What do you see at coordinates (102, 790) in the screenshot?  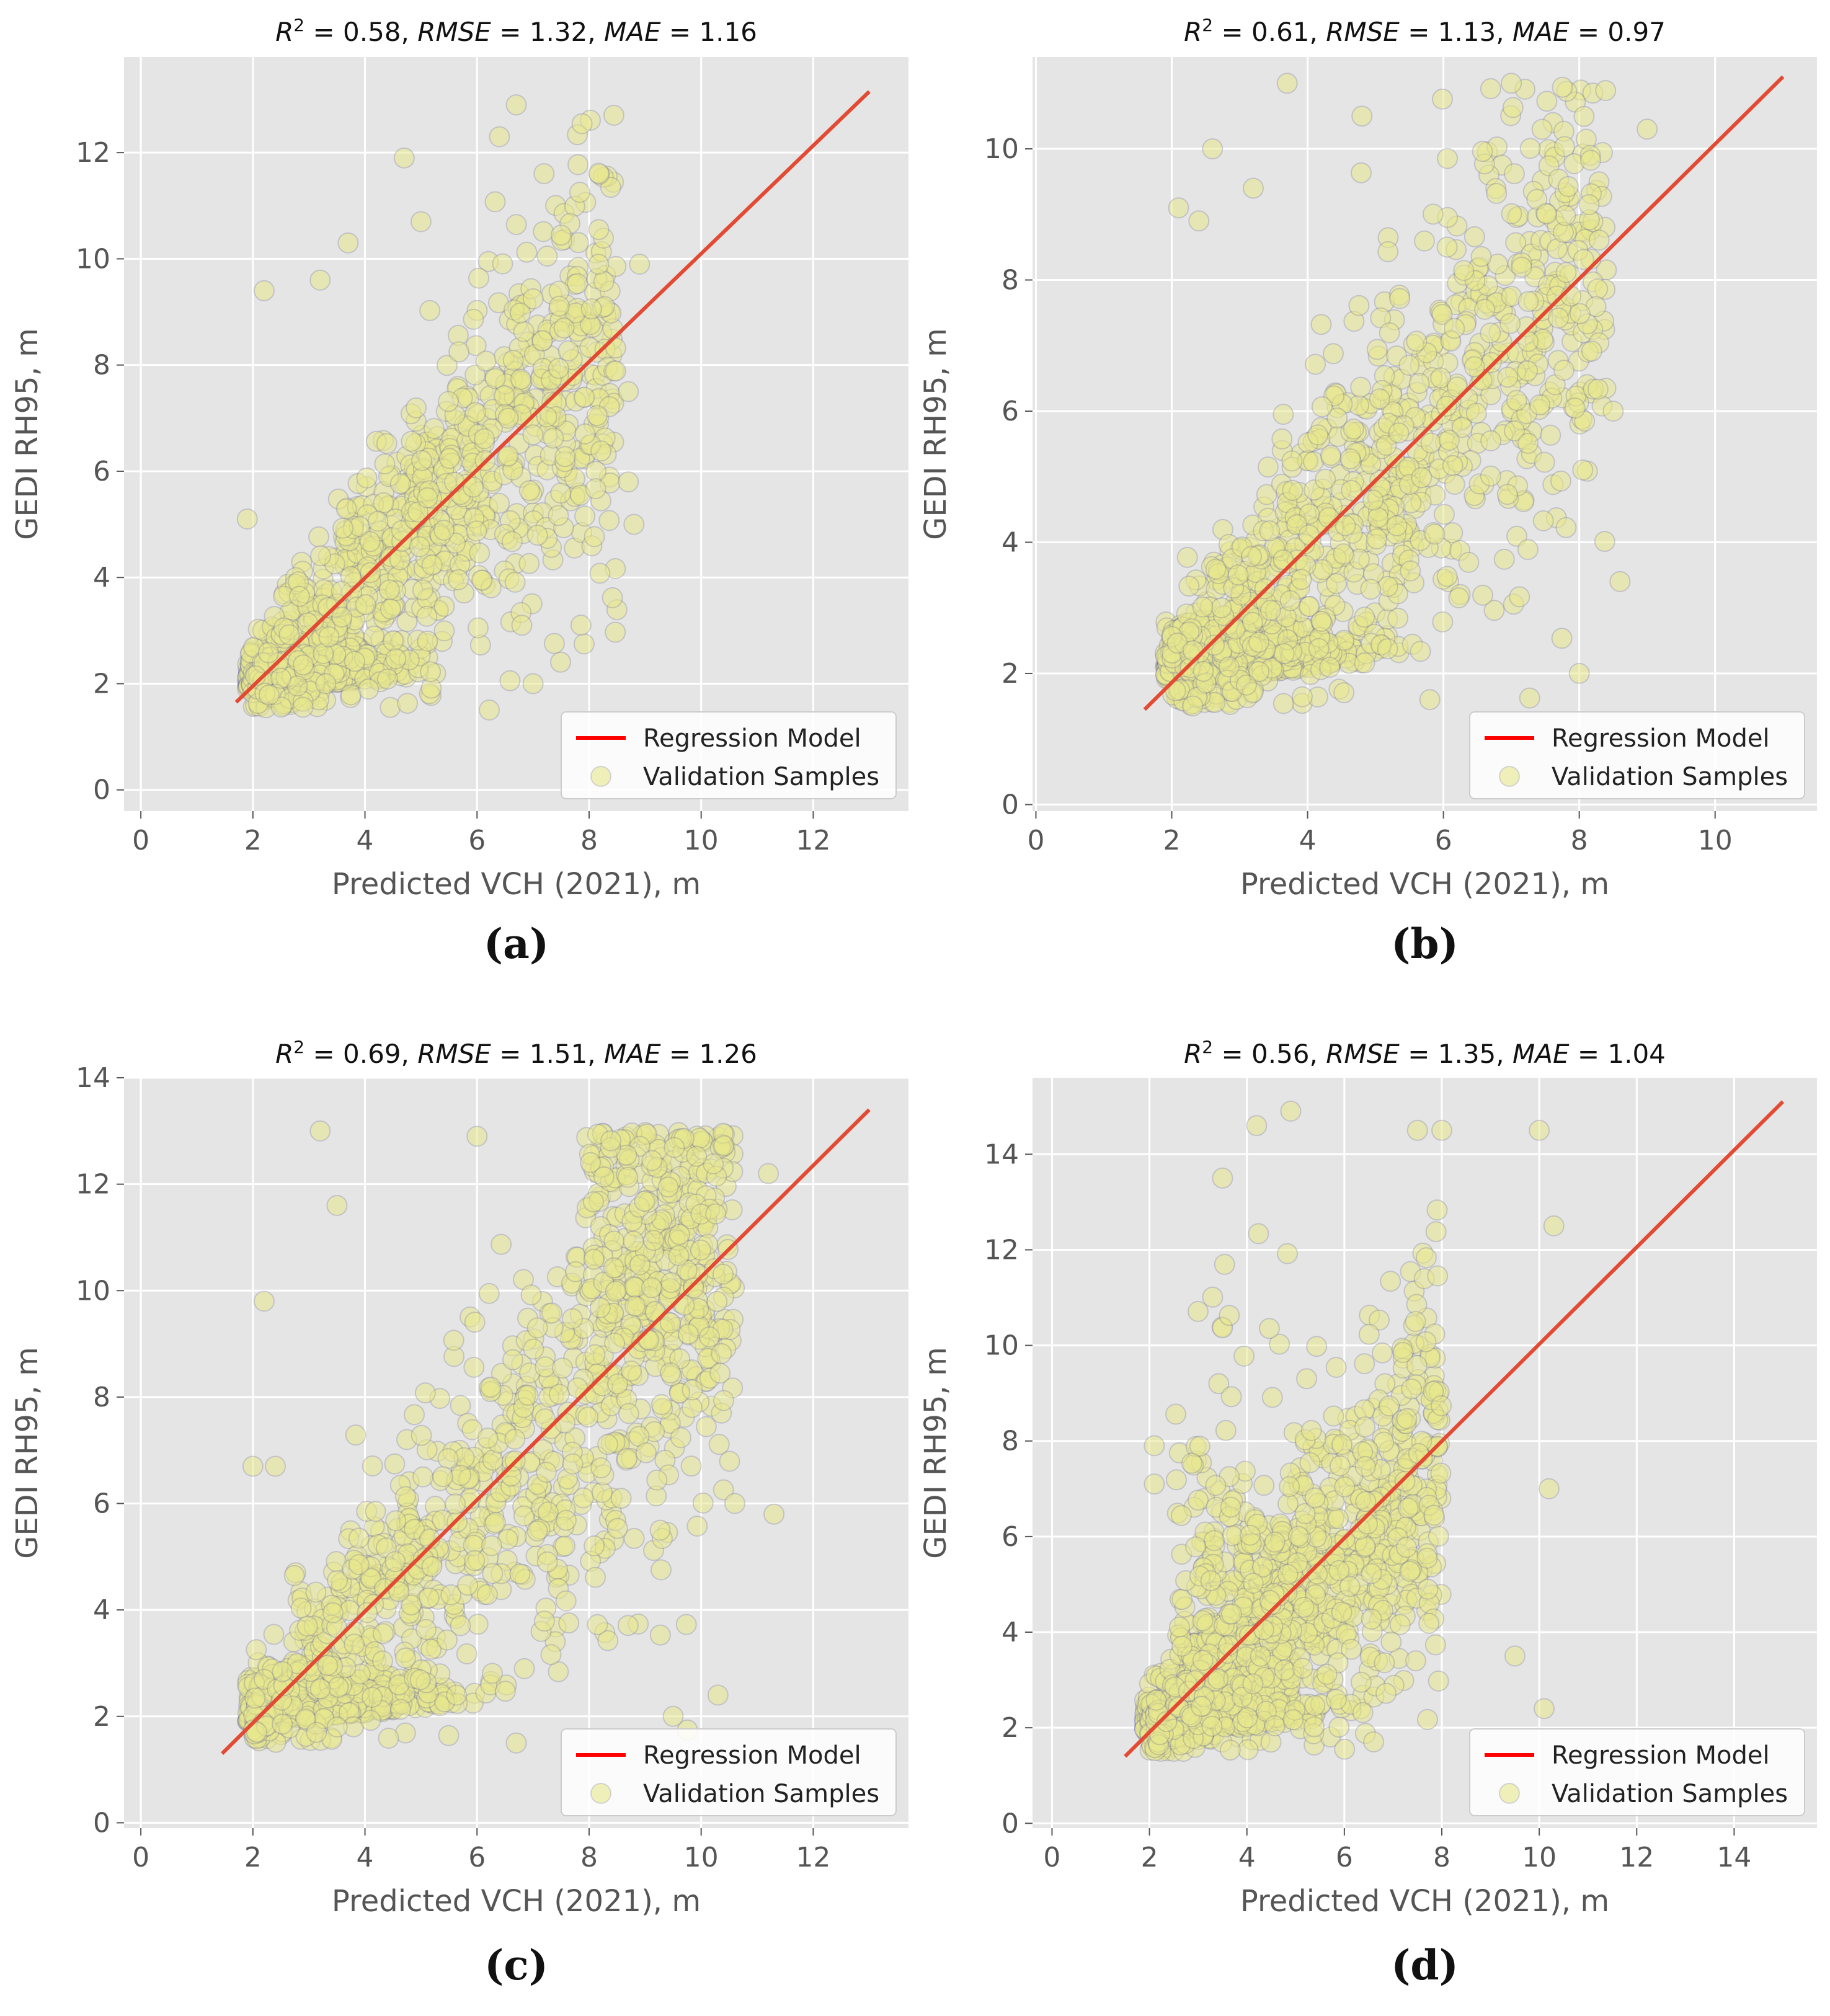 I see `y-tick-label: 0` at bounding box center [102, 790].